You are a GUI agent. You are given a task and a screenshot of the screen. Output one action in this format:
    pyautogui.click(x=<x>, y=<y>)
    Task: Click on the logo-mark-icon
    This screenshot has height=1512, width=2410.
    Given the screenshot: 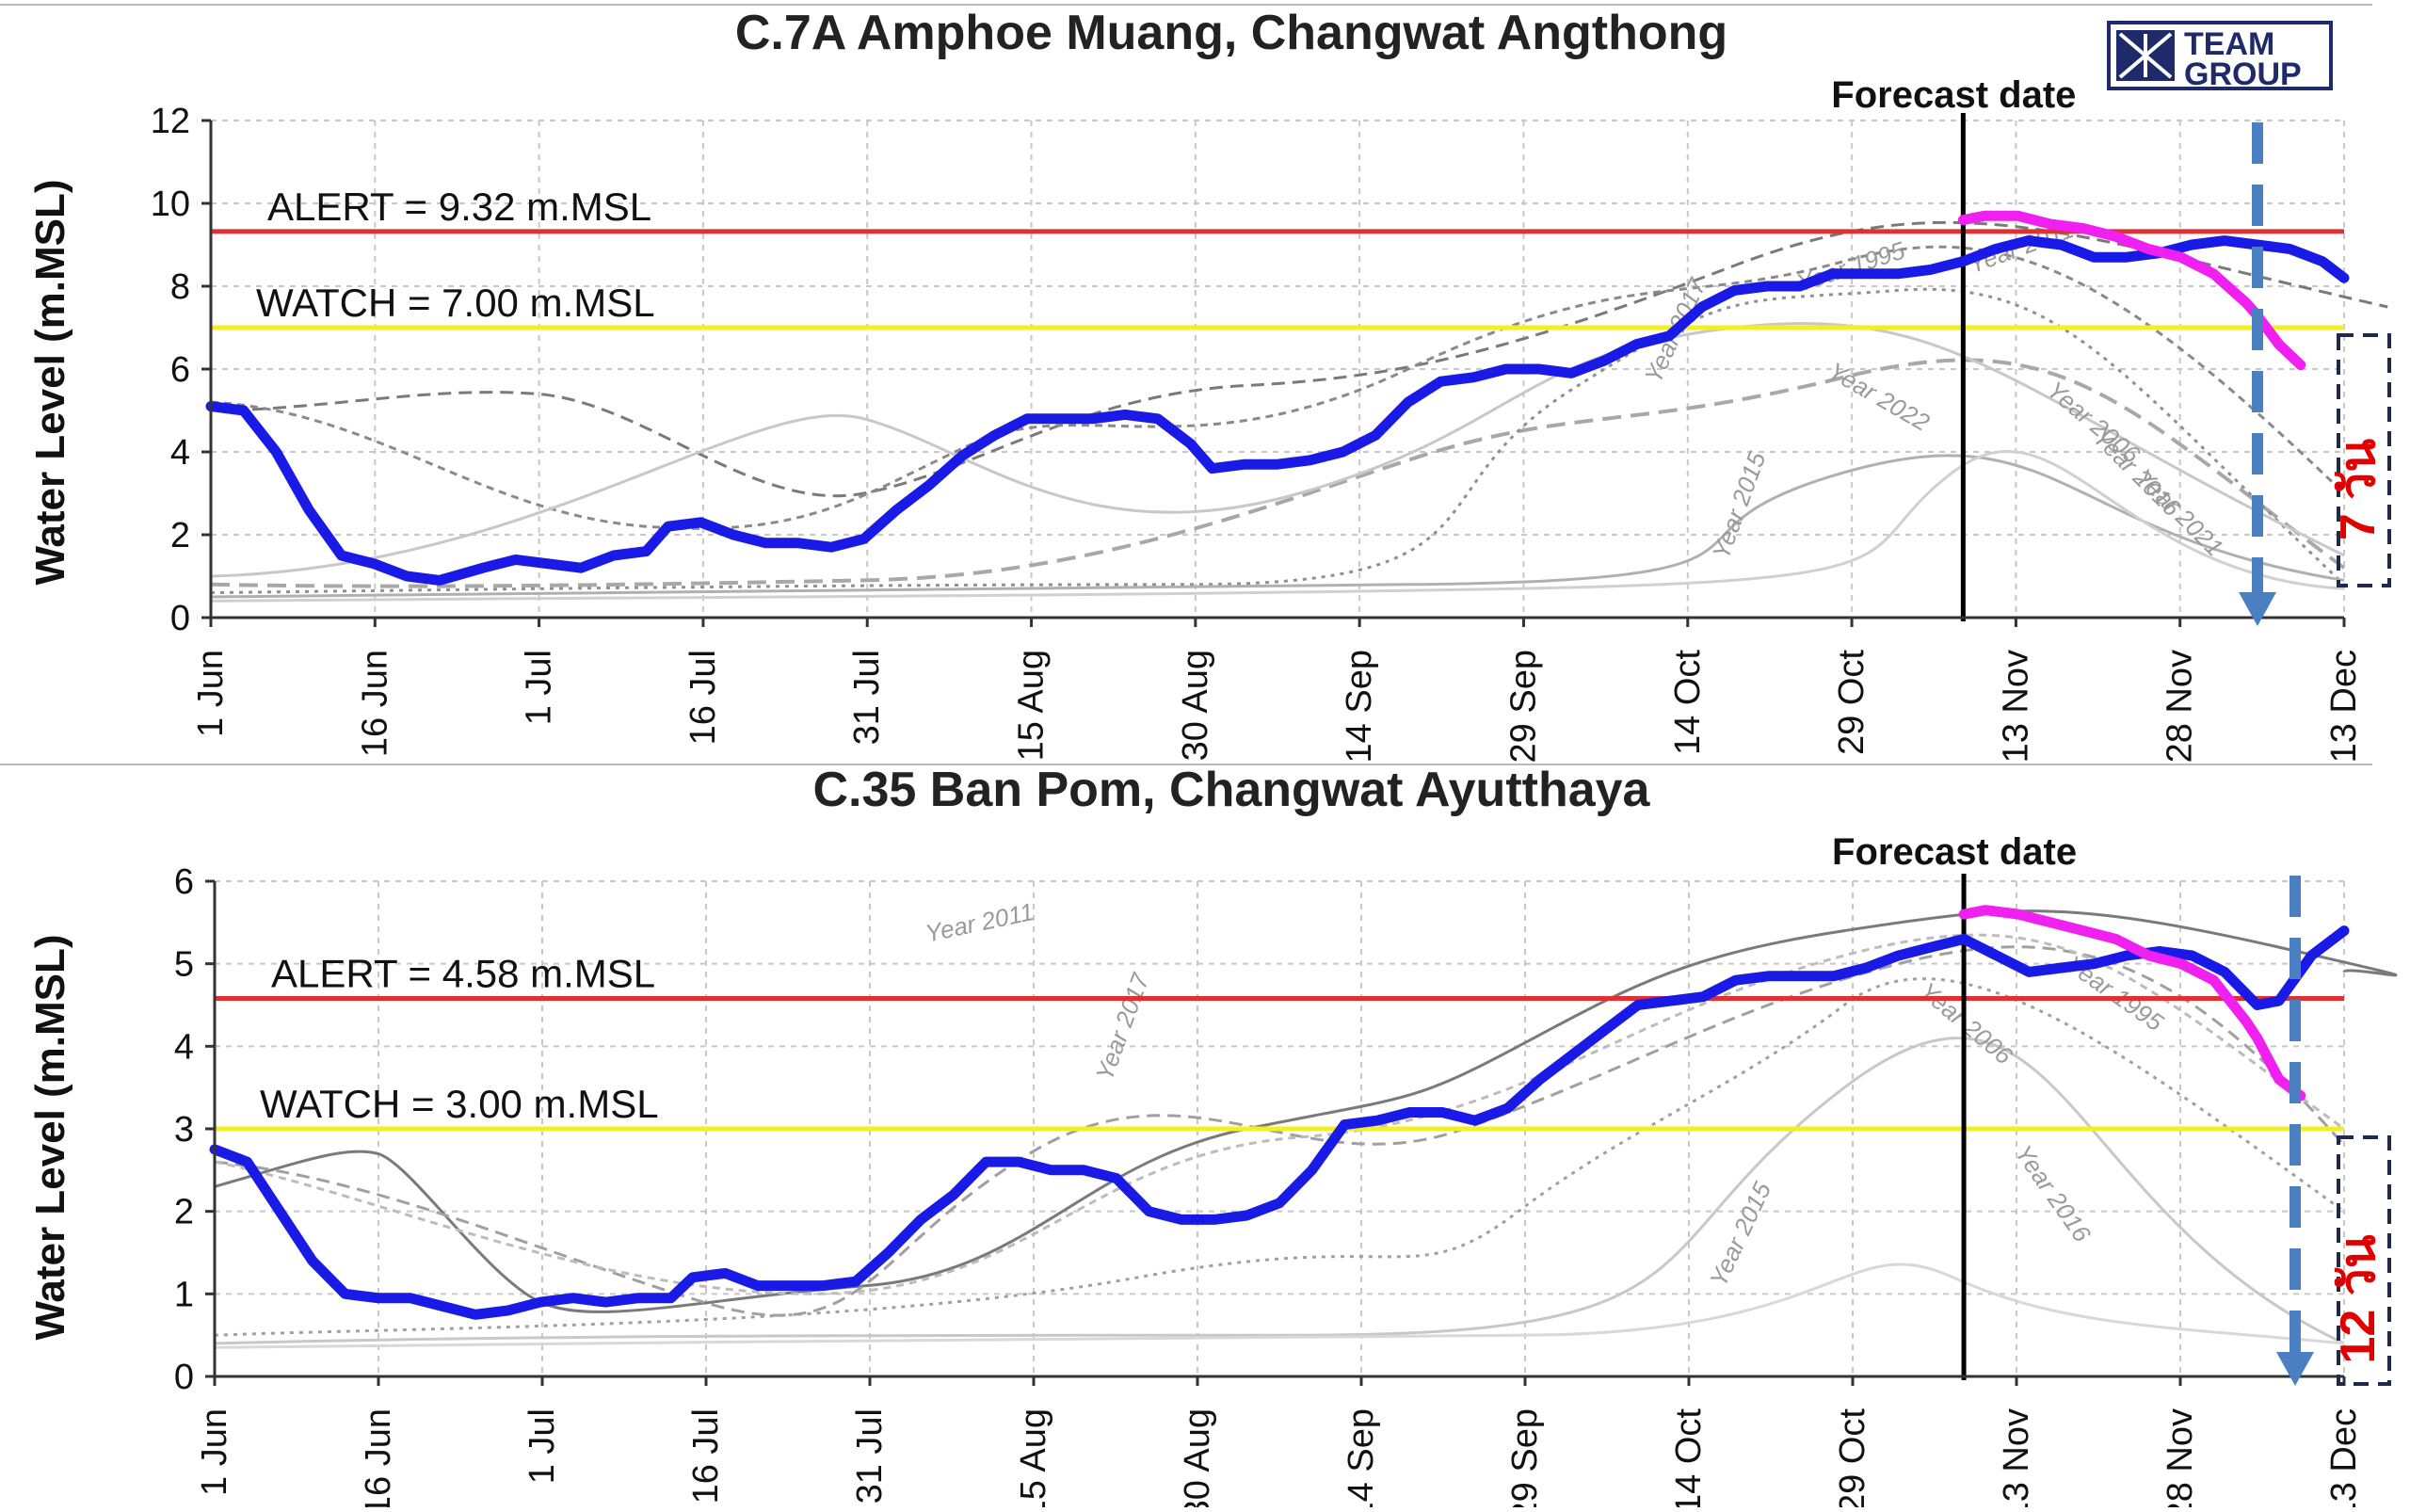 What is the action you would take?
    pyautogui.click(x=2145, y=55)
    